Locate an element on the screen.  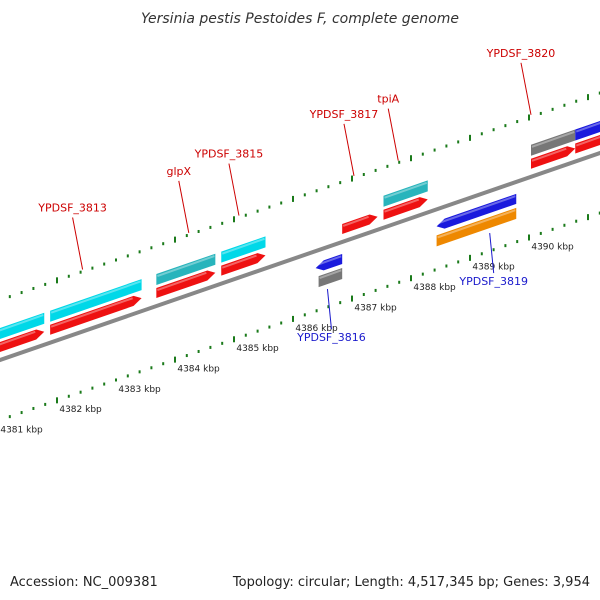
feature-tpiA-cds is located at coordinates (405, 193).